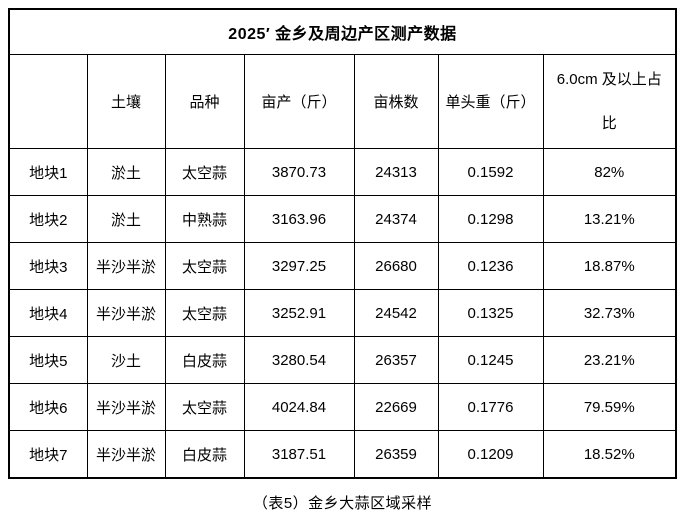 The image size is (685, 522). I want to click on header-cell-soil: 土壤, so click(126, 101).